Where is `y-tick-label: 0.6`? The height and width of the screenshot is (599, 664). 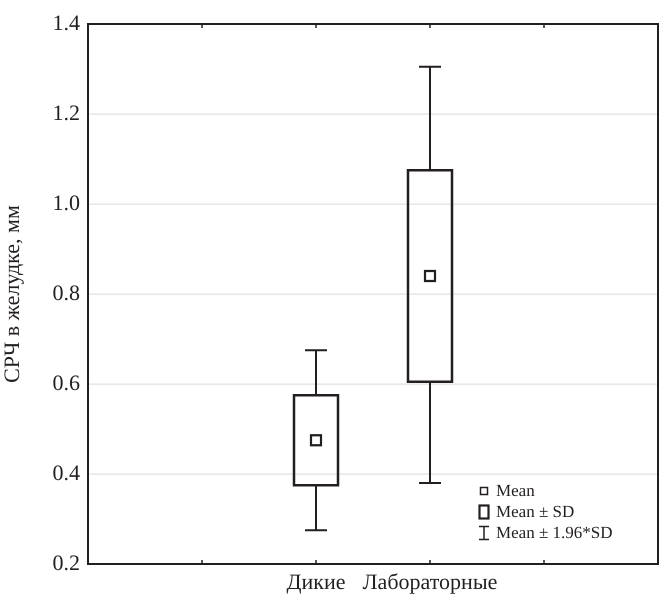 y-tick-label: 0.6 is located at coordinates (66, 382).